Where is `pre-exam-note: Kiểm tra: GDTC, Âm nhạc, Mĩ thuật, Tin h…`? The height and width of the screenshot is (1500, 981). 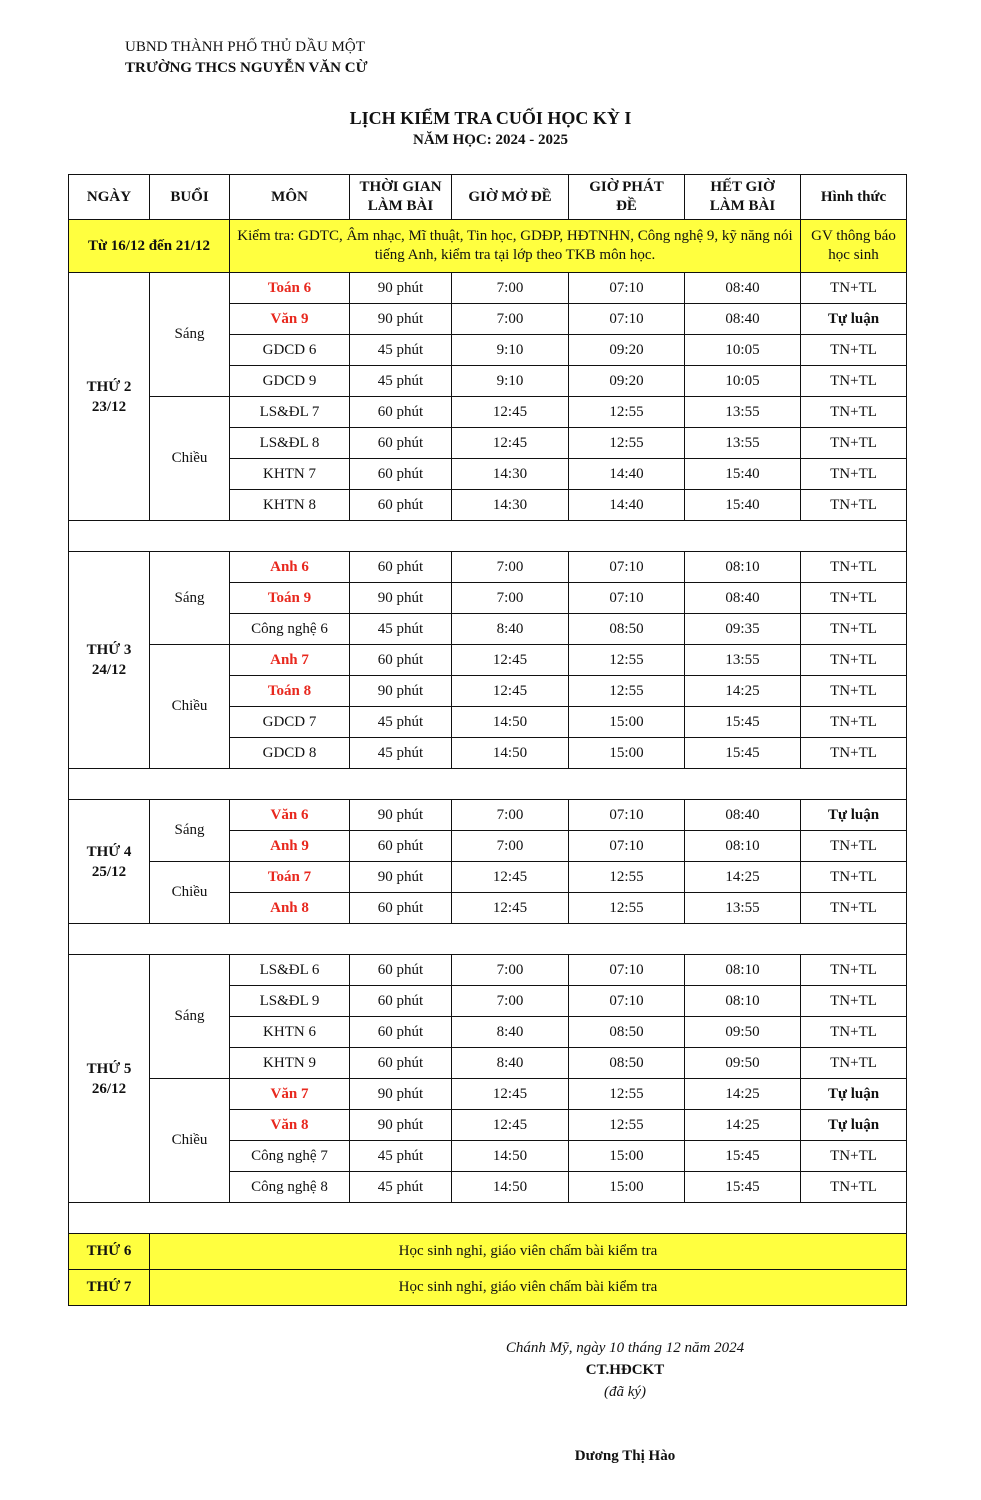
pre-exam-note: Kiểm tra: GDTC, Âm nhạc, Mĩ thuật, Tin h… is located at coordinates (515, 246).